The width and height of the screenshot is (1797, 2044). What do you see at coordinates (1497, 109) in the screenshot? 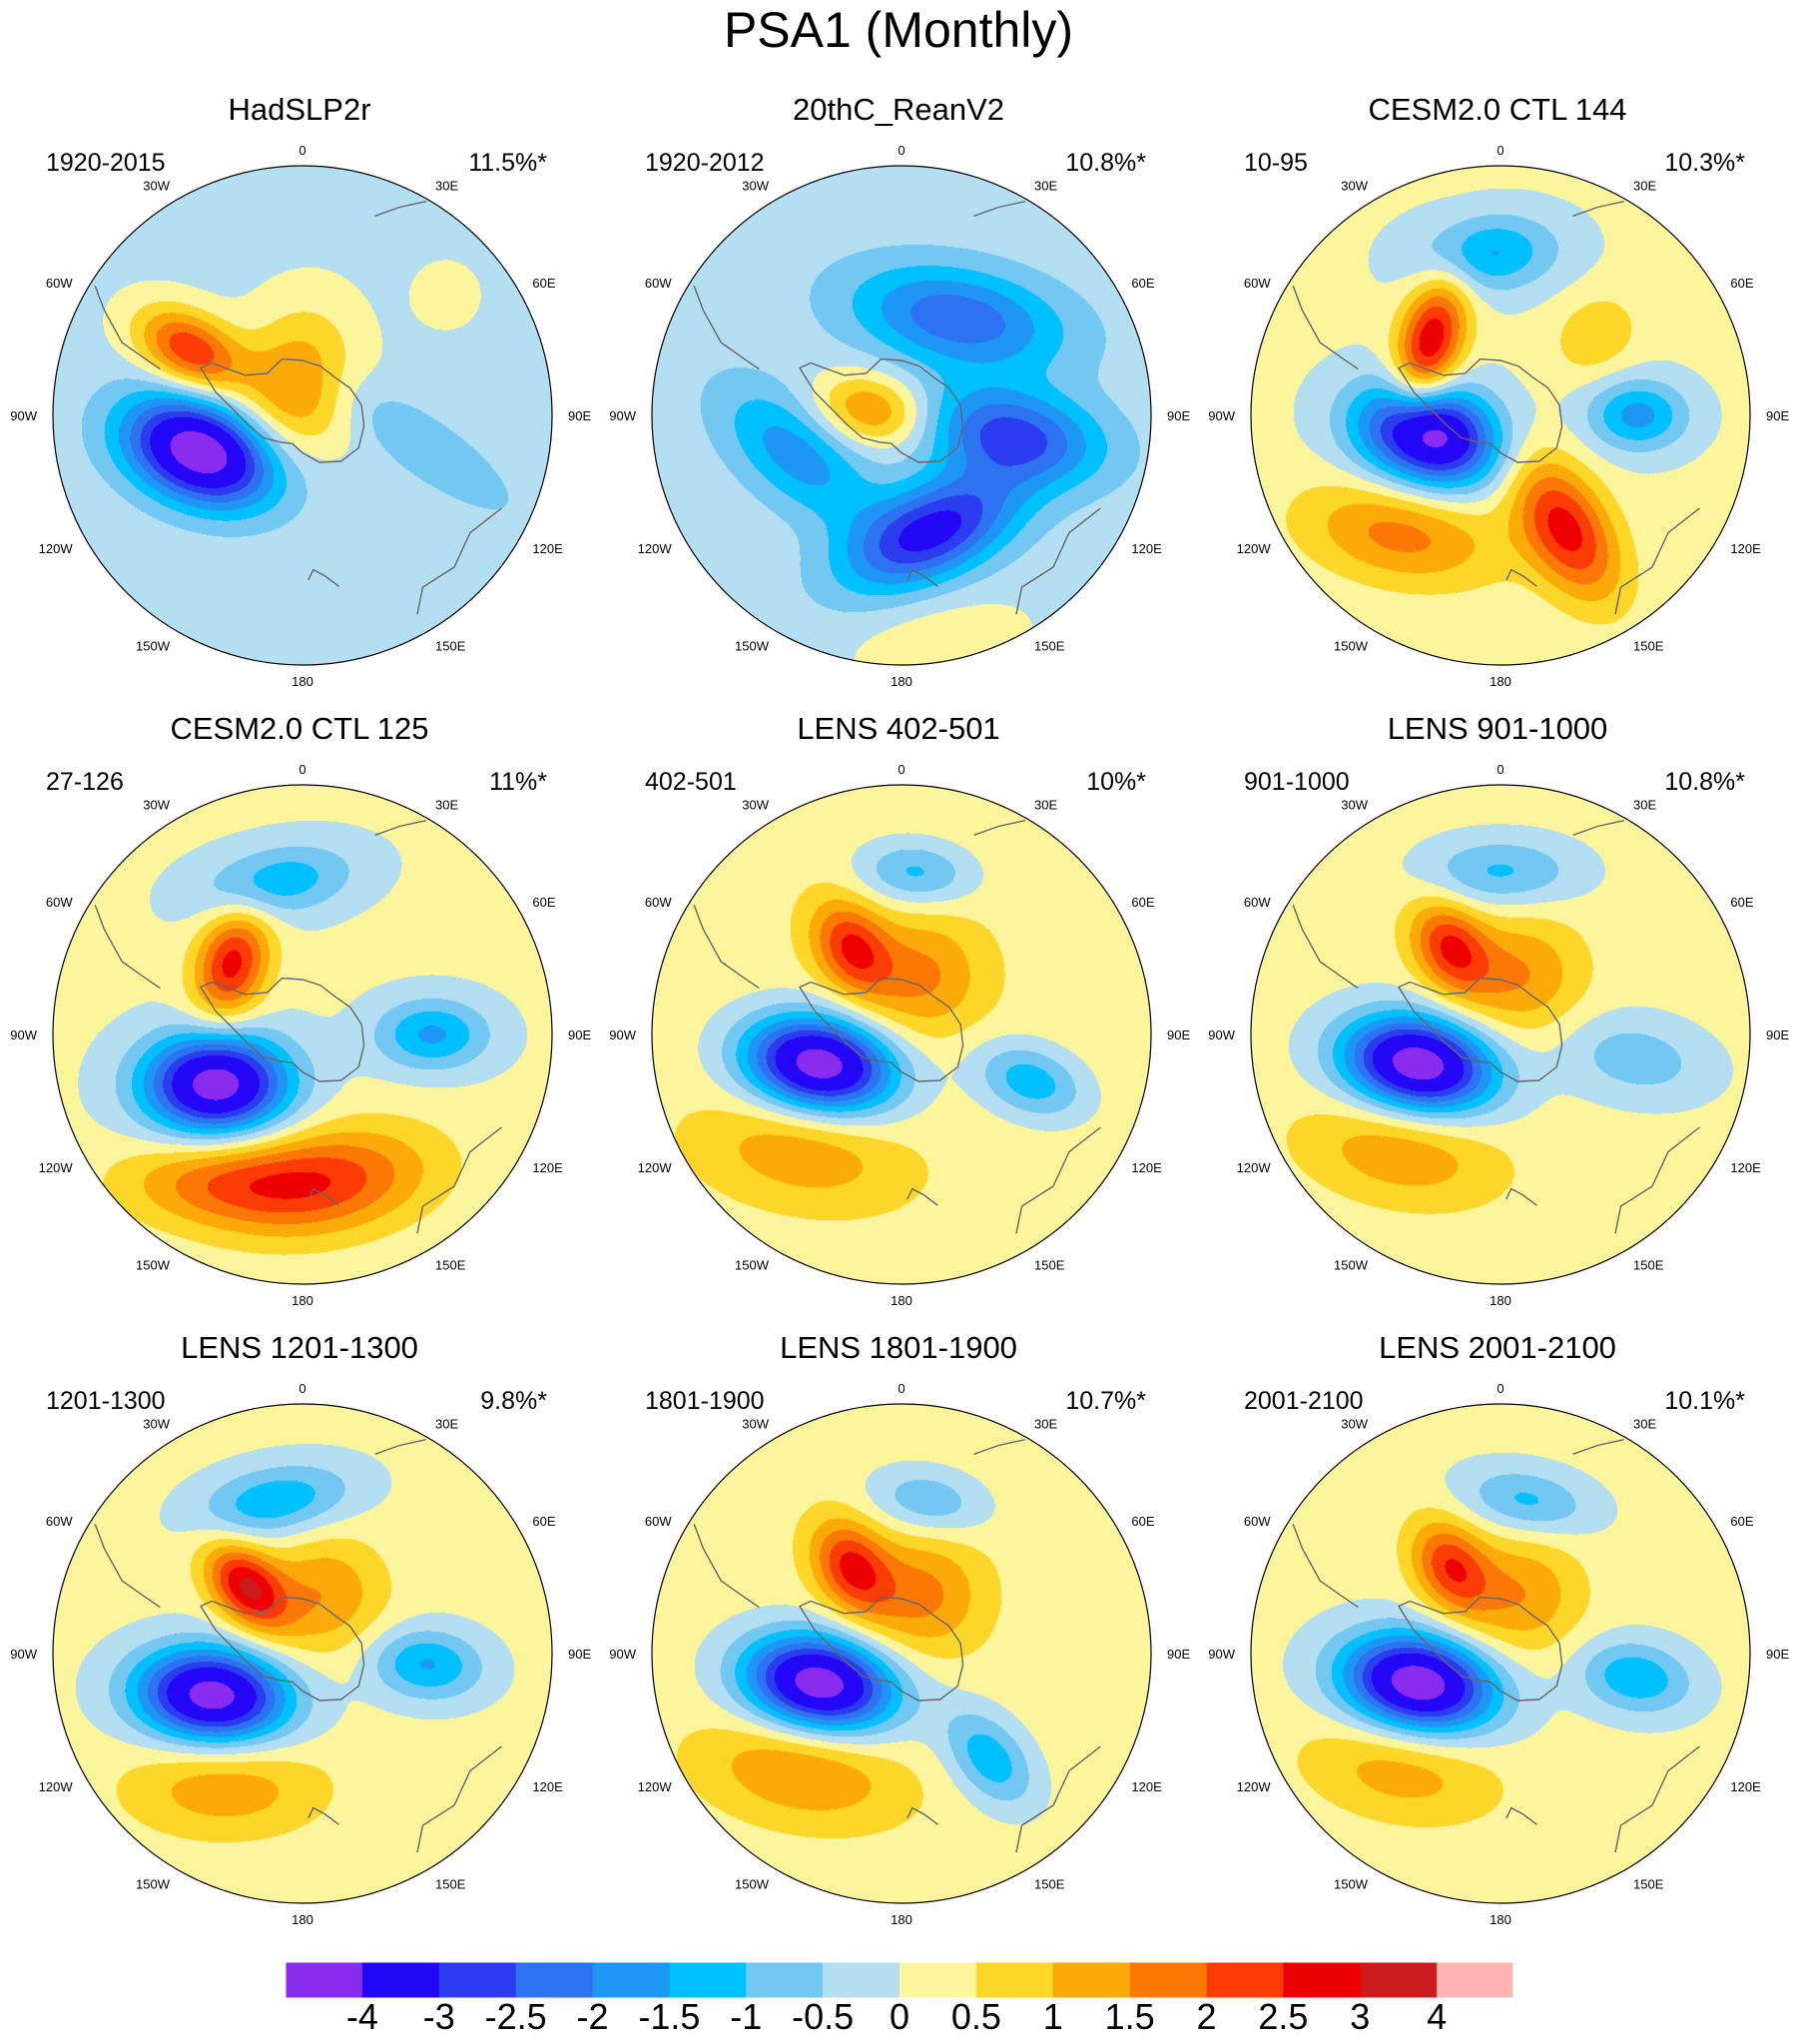
I see `panel-title: CESM2.0 CTL 144` at bounding box center [1497, 109].